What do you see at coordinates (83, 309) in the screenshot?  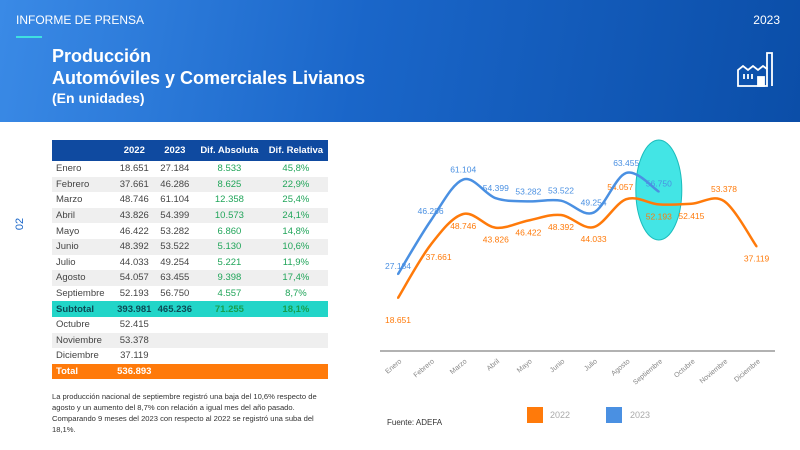 I see `table-cell: Subtotal` at bounding box center [83, 309].